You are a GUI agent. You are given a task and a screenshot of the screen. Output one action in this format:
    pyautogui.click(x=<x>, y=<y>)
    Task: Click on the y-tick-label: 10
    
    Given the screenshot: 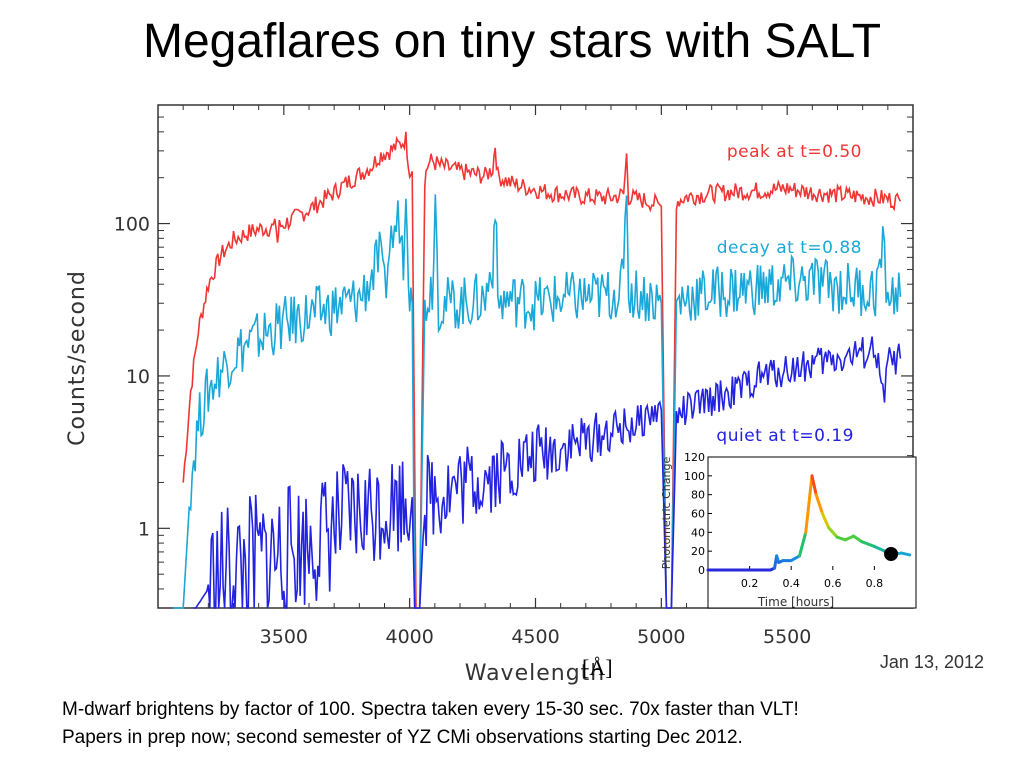 What is the action you would take?
    pyautogui.click(x=138, y=377)
    